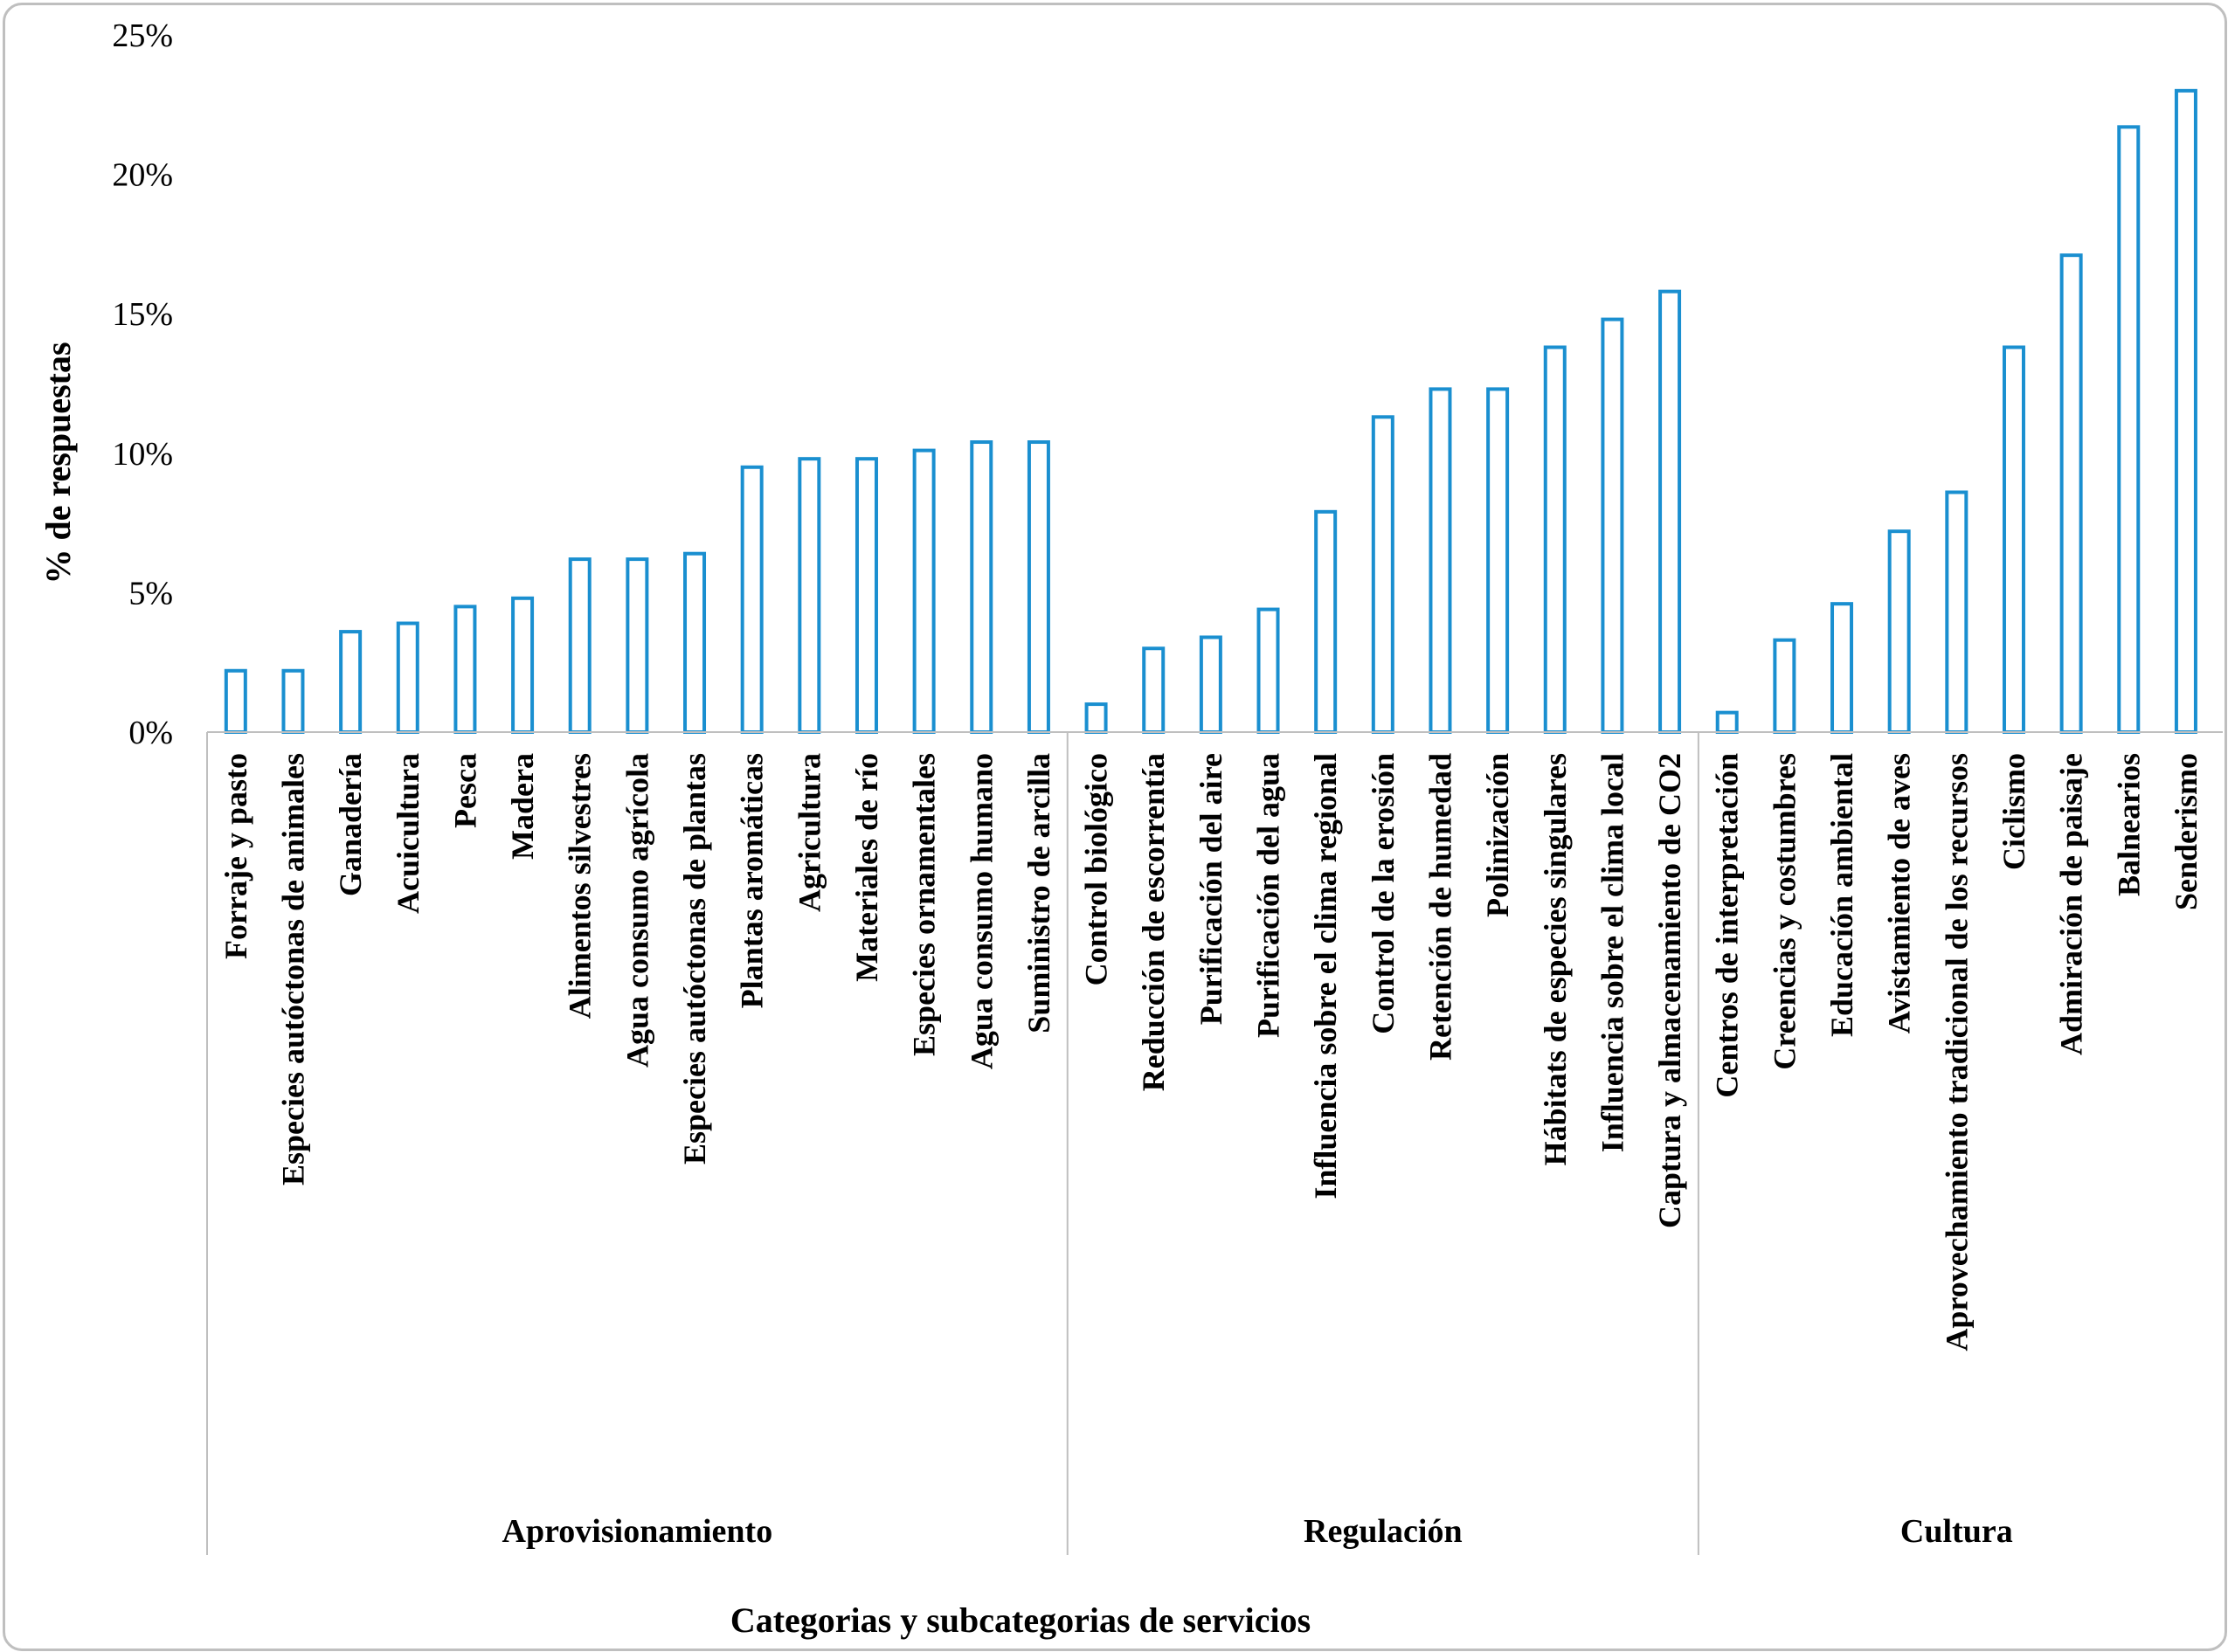 The image size is (2228, 1652). Describe the element at coordinates (924, 904) in the screenshot. I see `x-category-label: Especies ornamentales` at that location.